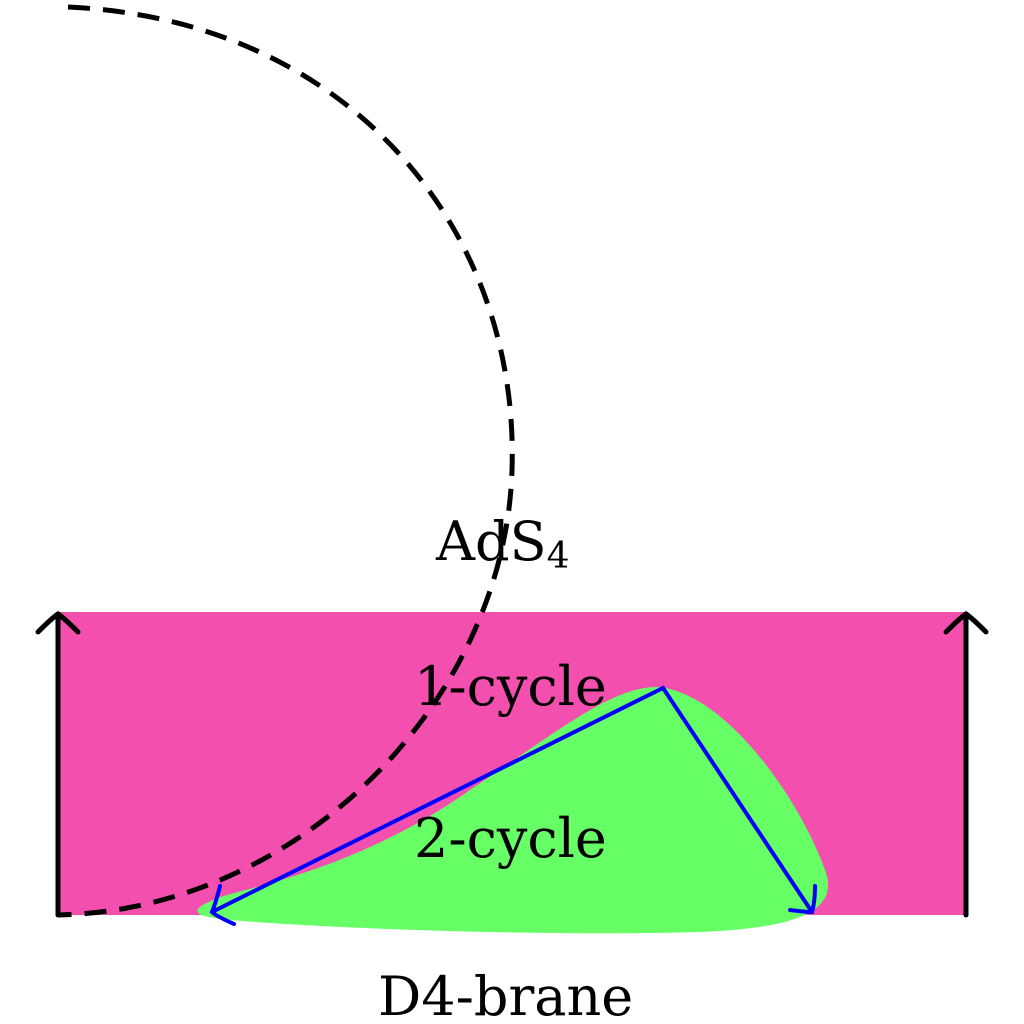 The width and height of the screenshot is (1024, 1024). What do you see at coordinates (739, 800) in the screenshot?
I see `blue-arrow-right` at bounding box center [739, 800].